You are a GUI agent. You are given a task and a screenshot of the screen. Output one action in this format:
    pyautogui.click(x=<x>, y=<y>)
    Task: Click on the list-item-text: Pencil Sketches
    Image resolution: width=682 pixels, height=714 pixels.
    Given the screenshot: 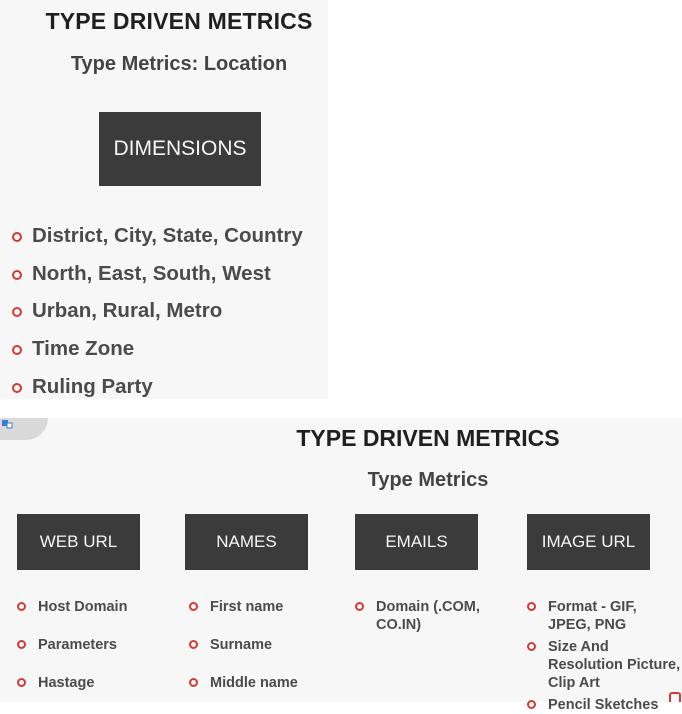 What is the action you would take?
    pyautogui.click(x=603, y=705)
    